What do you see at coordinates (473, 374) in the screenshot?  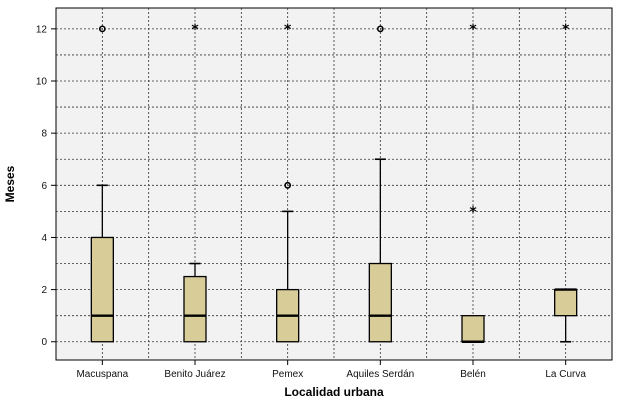 I see `x-tick-label: Belén` at bounding box center [473, 374].